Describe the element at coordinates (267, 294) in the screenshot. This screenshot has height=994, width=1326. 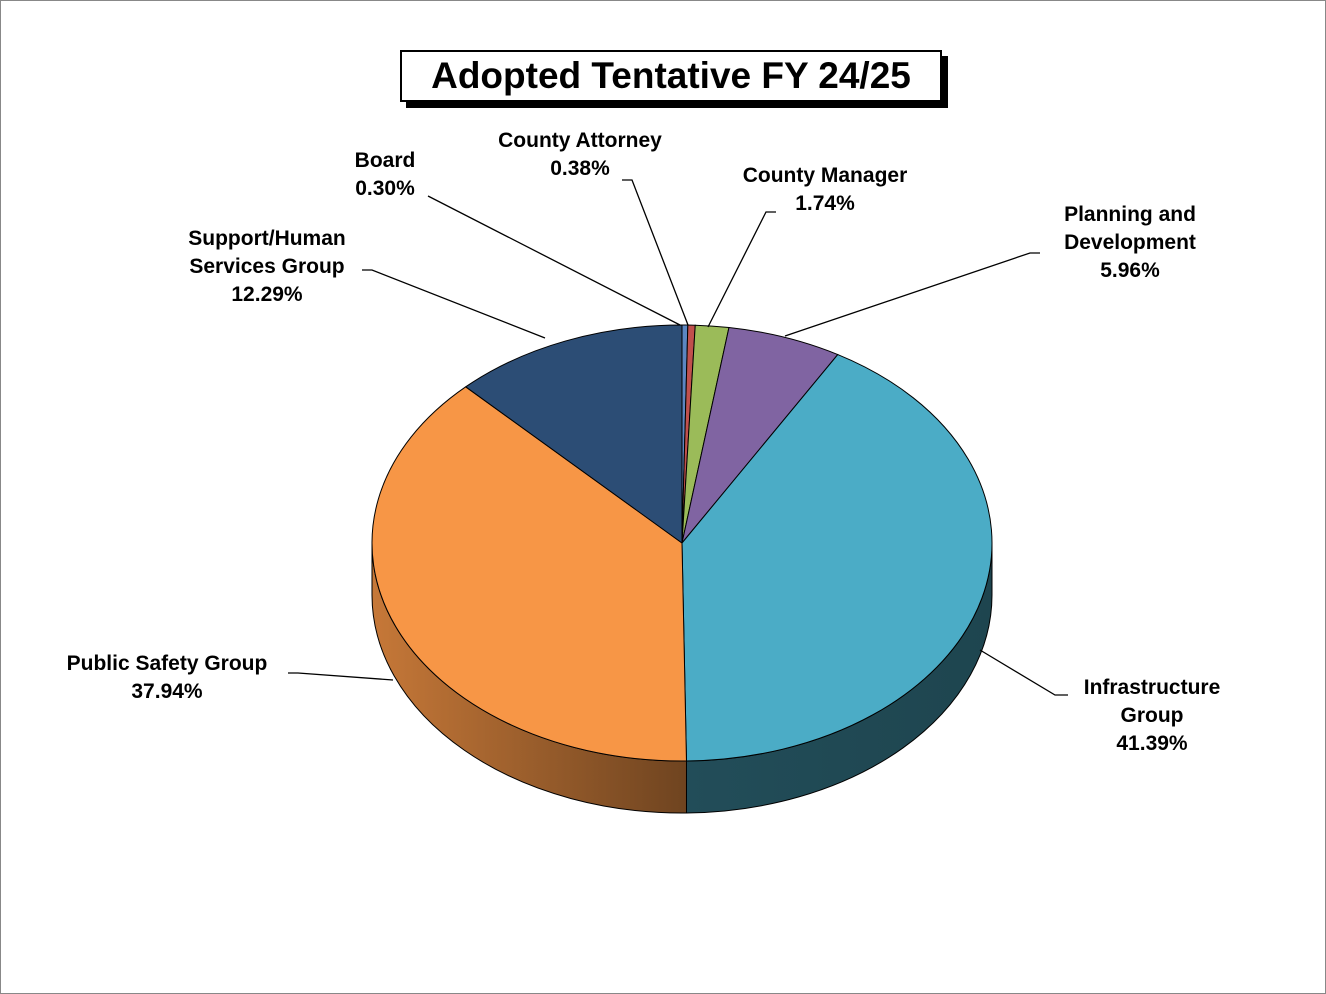
I see `value-label: 12.29%` at that location.